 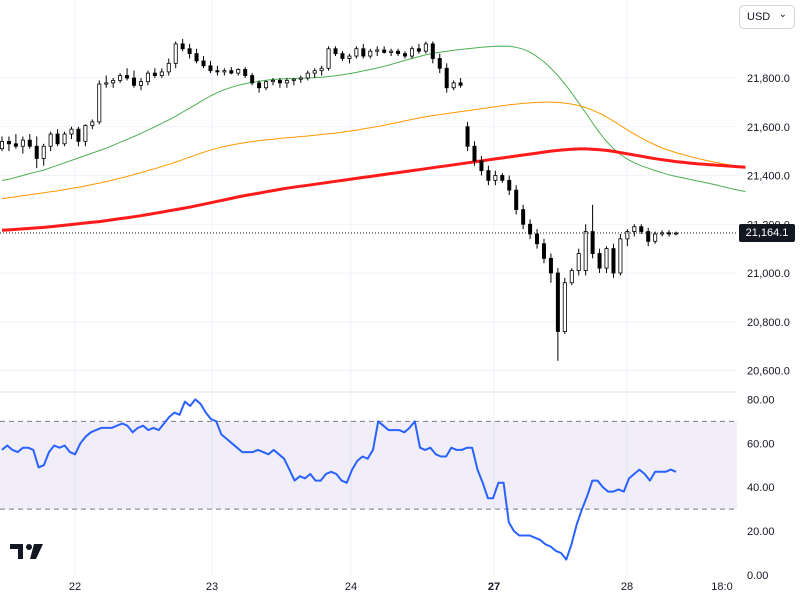 I want to click on ma-slow-line, so click(x=373, y=189).